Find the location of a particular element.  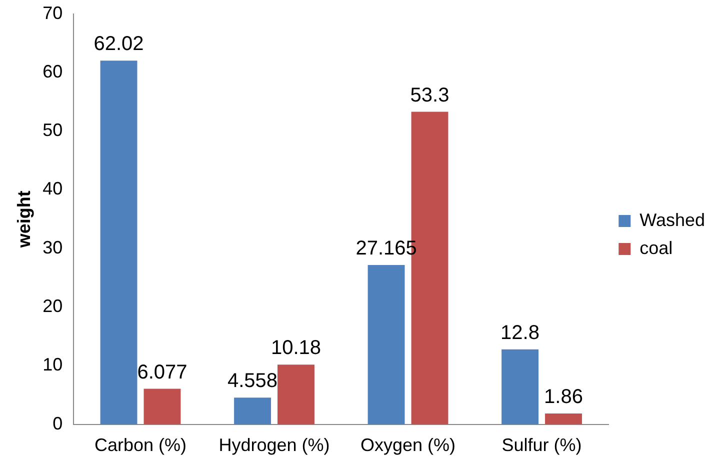

y-tick-label: 0 is located at coordinates (57, 423).